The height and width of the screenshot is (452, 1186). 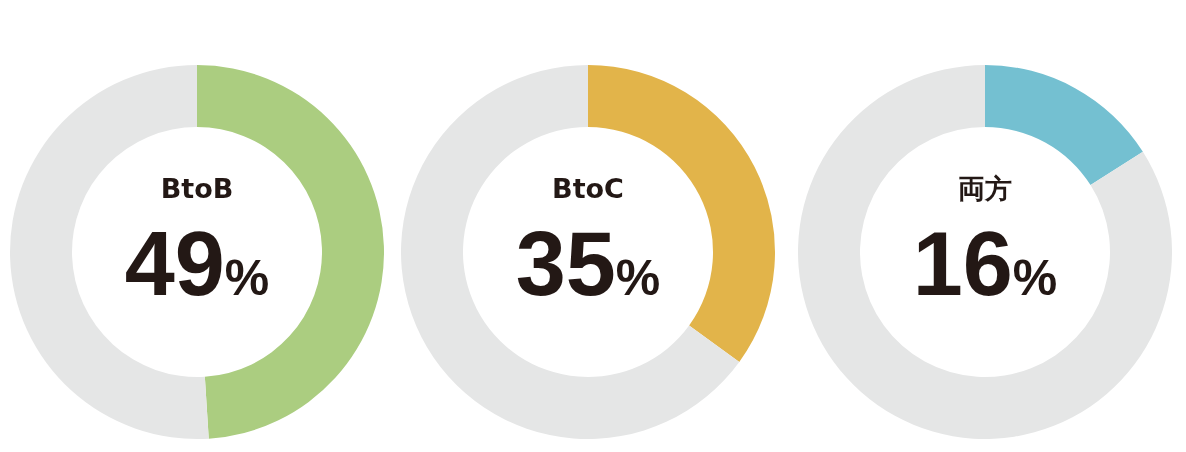 What do you see at coordinates (588, 188) in the screenshot?
I see `slice-label: BtoC` at bounding box center [588, 188].